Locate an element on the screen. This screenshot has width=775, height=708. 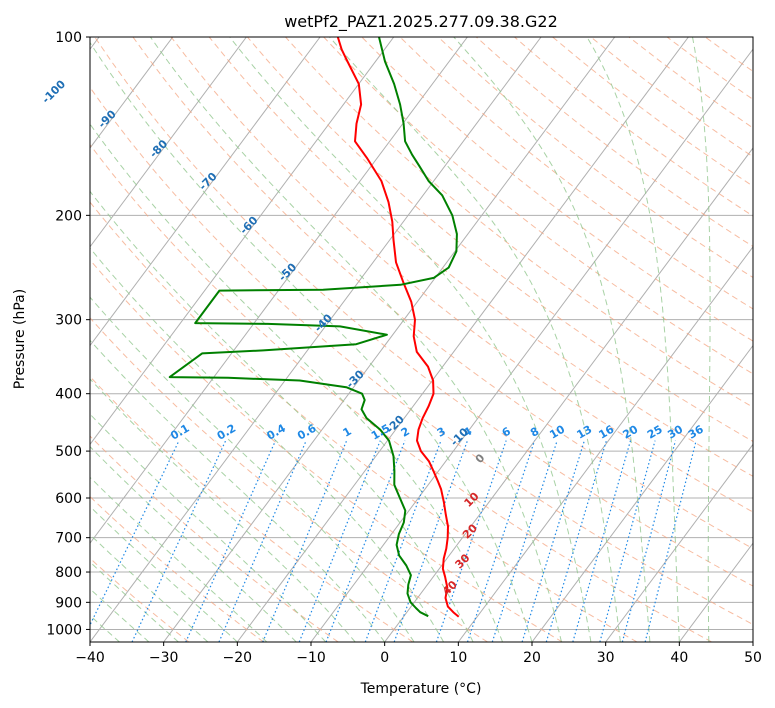
y-tick-label: 100 is located at coordinates (68, 38).